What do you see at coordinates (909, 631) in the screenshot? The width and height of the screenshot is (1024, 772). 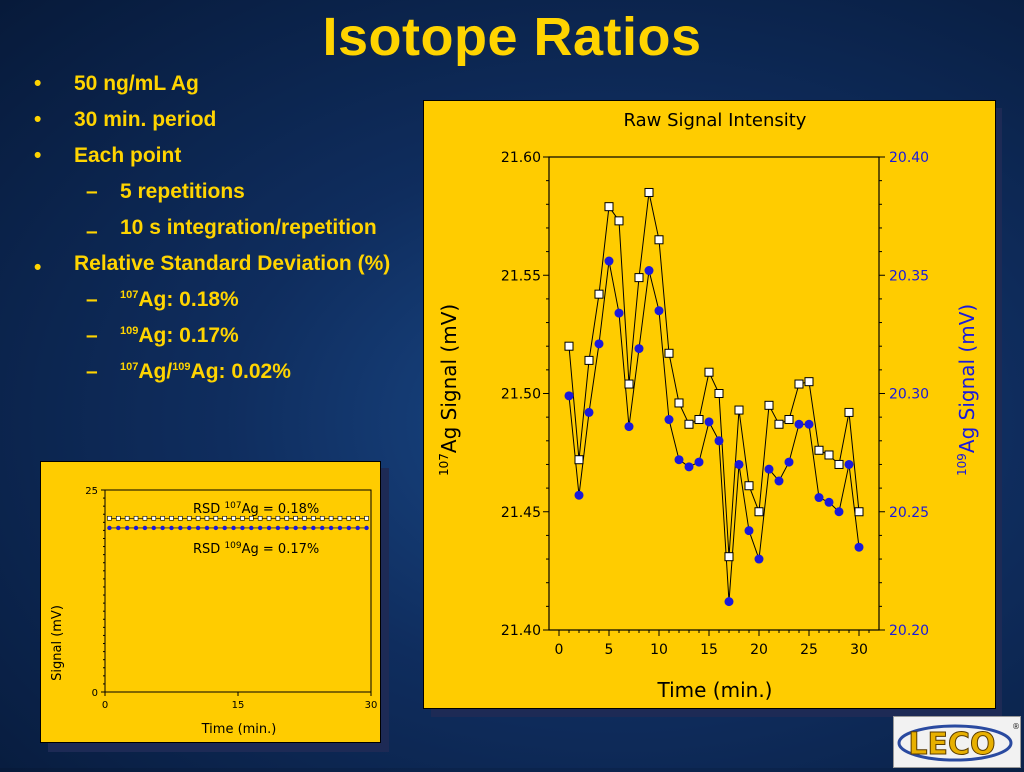 I see `right-tick-label: 20.20` at bounding box center [909, 631].